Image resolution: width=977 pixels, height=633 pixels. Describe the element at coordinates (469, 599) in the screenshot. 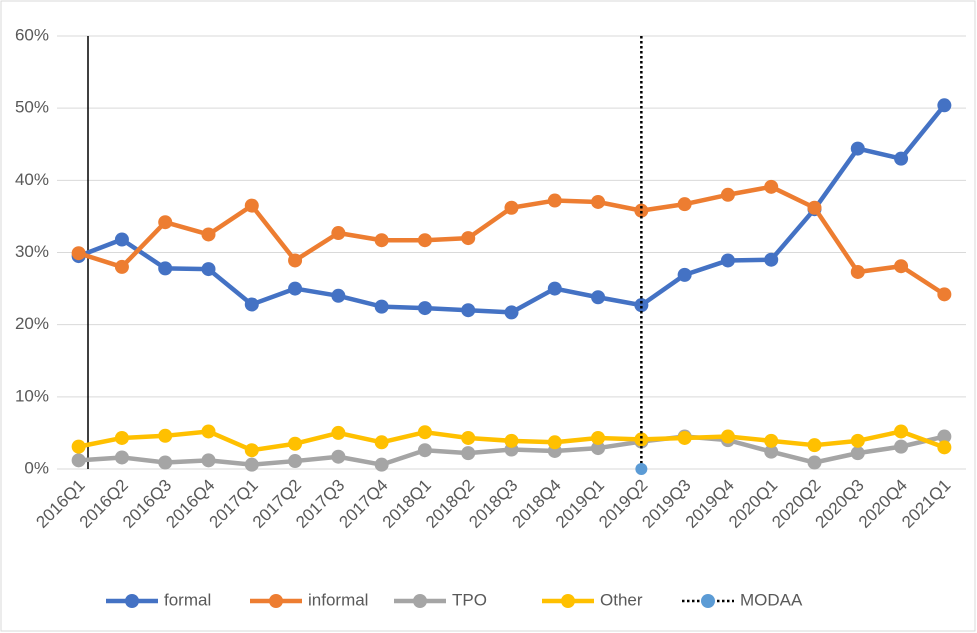

I see `legend-label: TPO` at that location.